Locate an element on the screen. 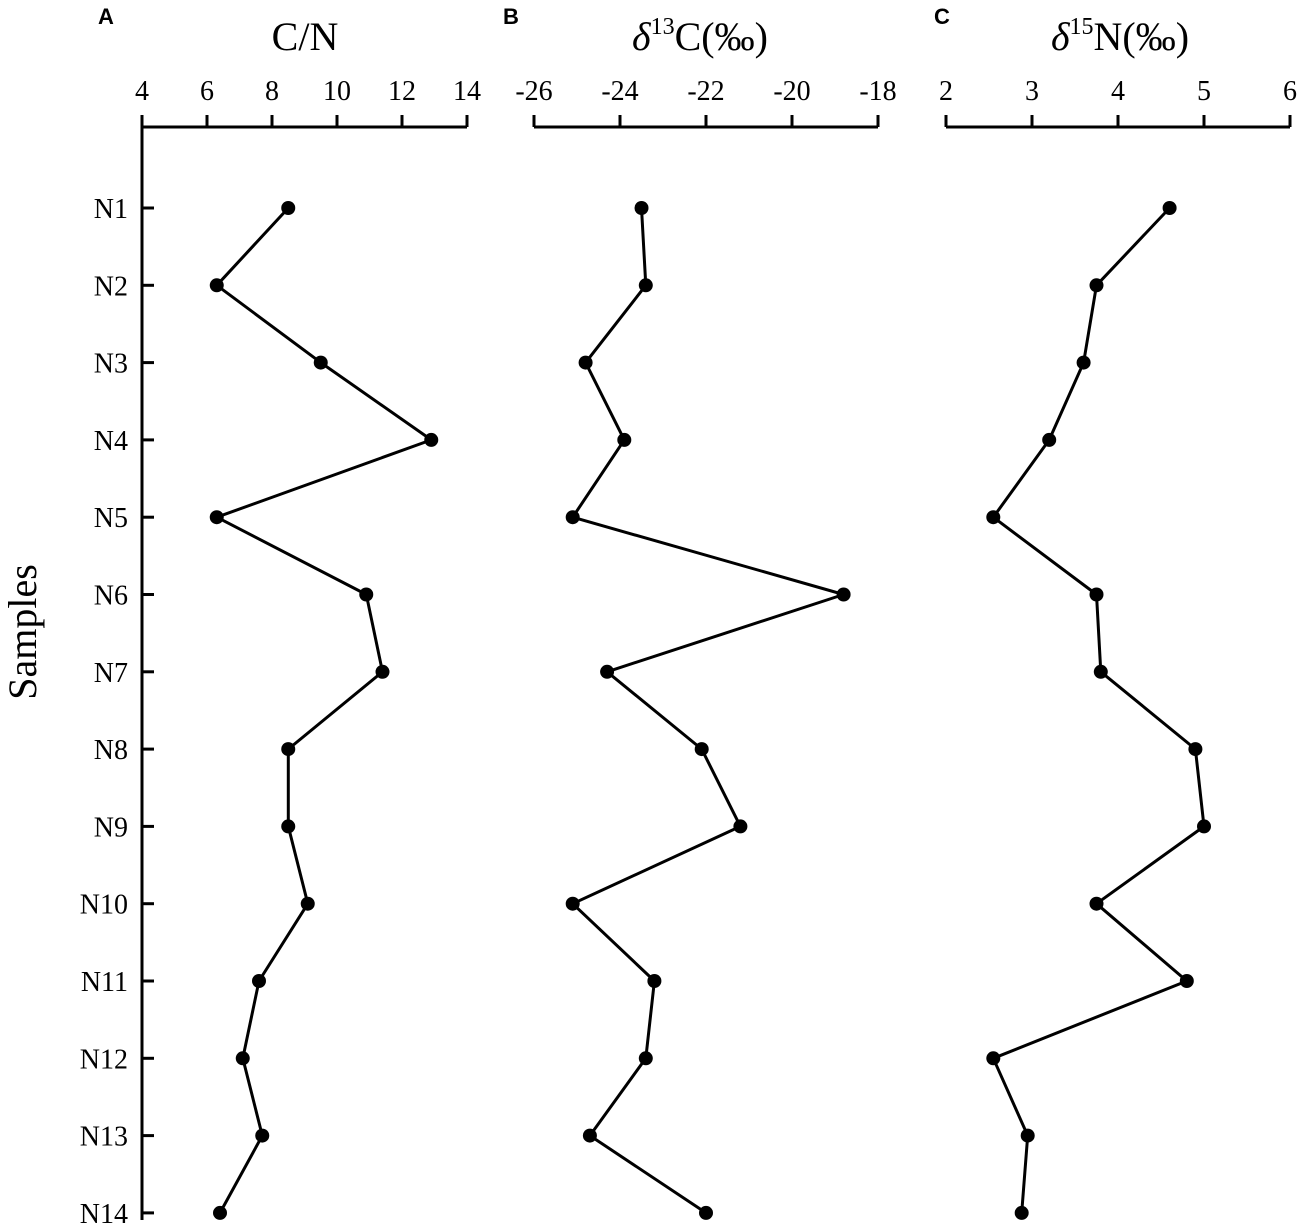 The width and height of the screenshot is (1299, 1225). y-tick-label-n13: N13 is located at coordinates (104, 1137).